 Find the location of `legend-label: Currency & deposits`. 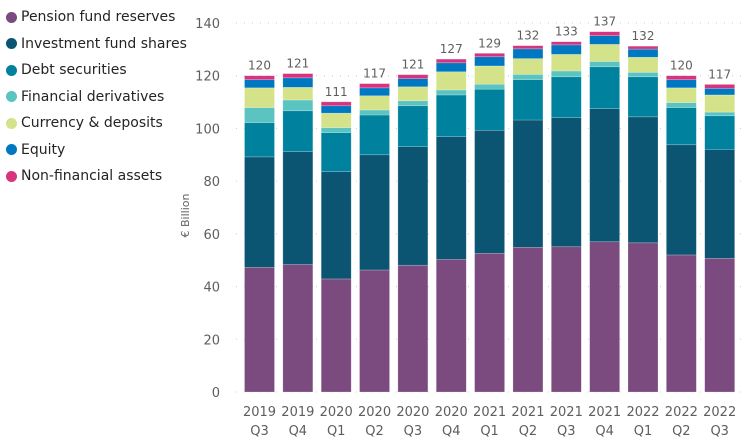

legend-label: Currency & deposits is located at coordinates (92, 123).